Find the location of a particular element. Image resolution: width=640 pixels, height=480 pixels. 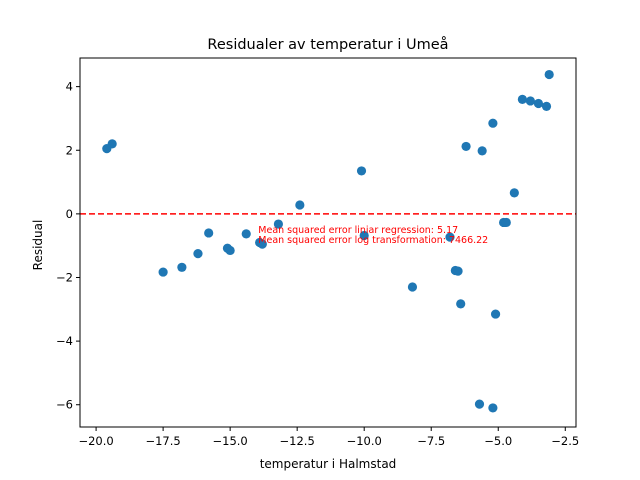

x-tick-label-1: −17.5 is located at coordinates (162, 441).